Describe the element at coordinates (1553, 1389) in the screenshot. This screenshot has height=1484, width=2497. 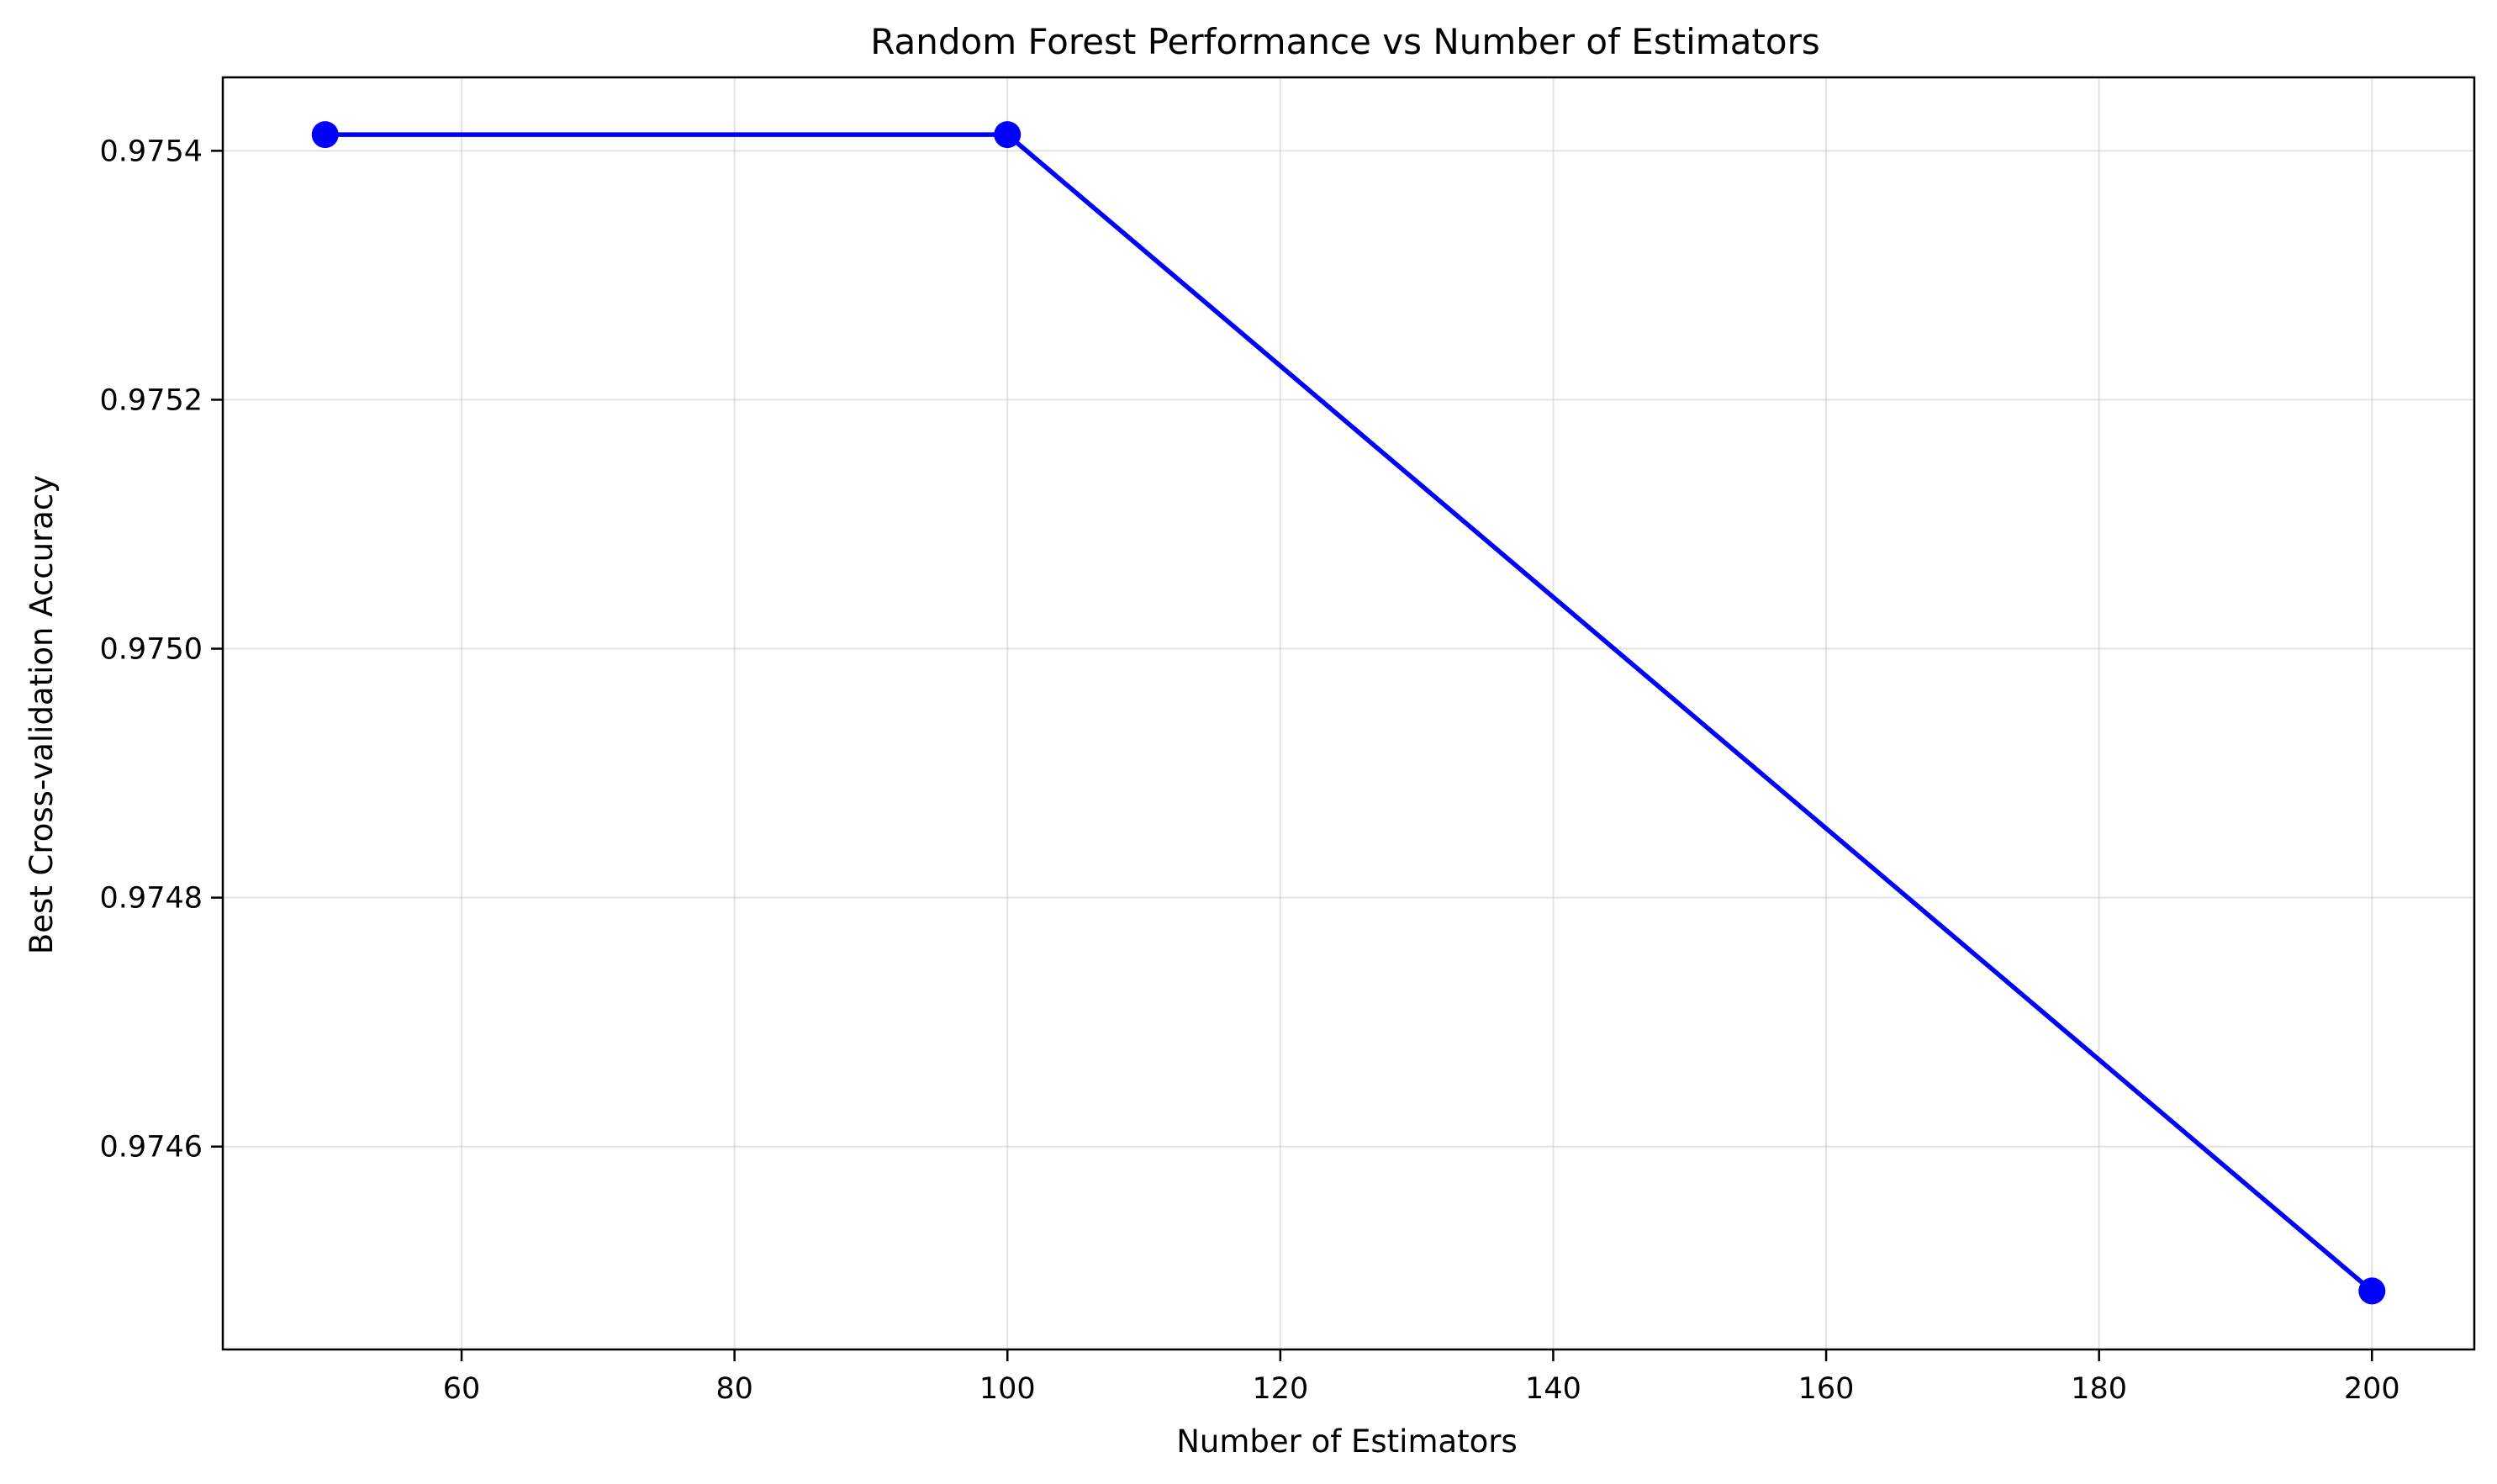
I see `x-tick-label: 140` at that location.